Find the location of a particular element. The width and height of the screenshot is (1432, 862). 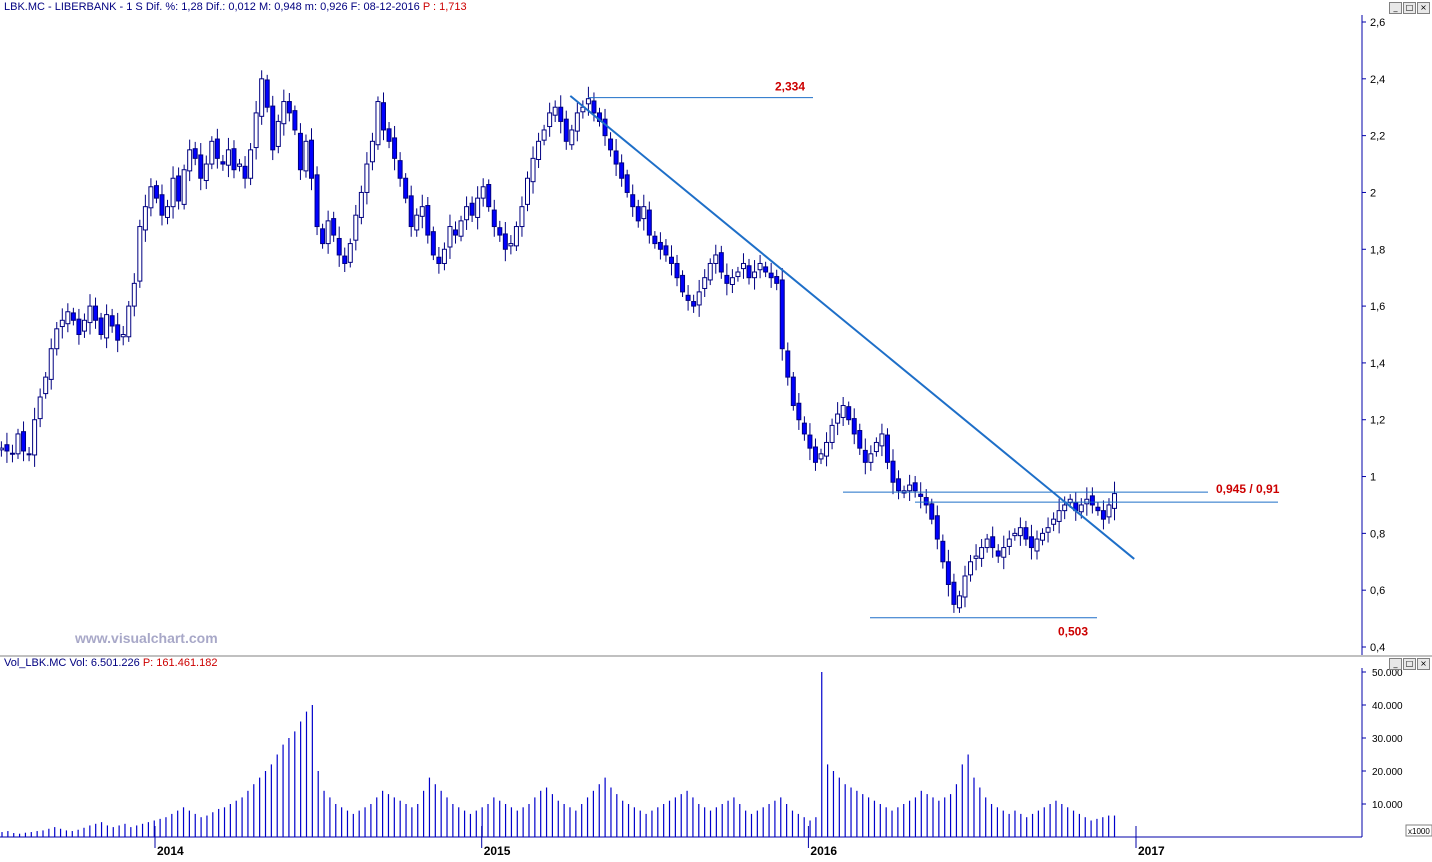

price-close-button: × is located at coordinates (1423, 8).